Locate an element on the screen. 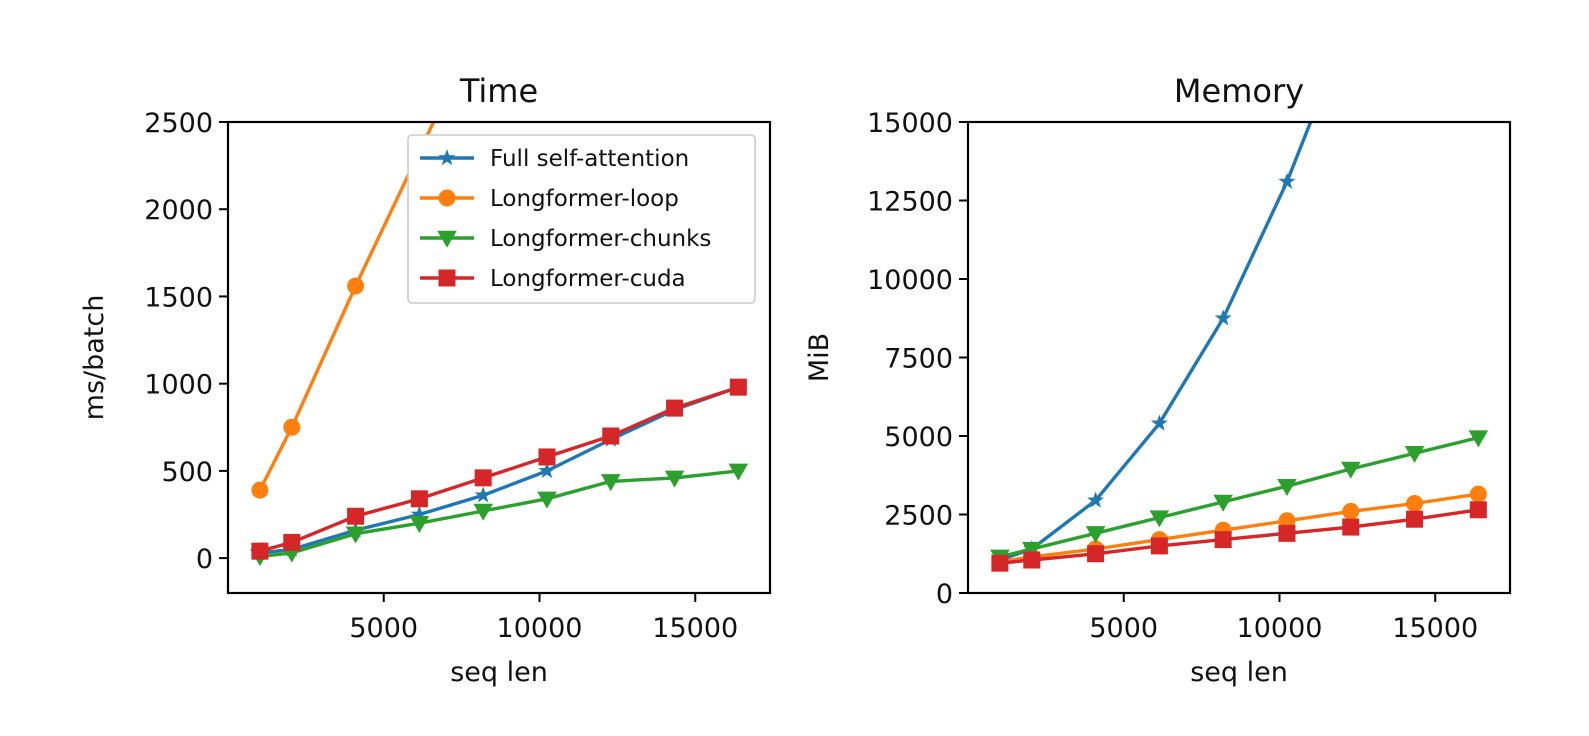 Image resolution: width=1589 pixels, height=736 pixels. legend-label: Longformer-loop is located at coordinates (584, 199).